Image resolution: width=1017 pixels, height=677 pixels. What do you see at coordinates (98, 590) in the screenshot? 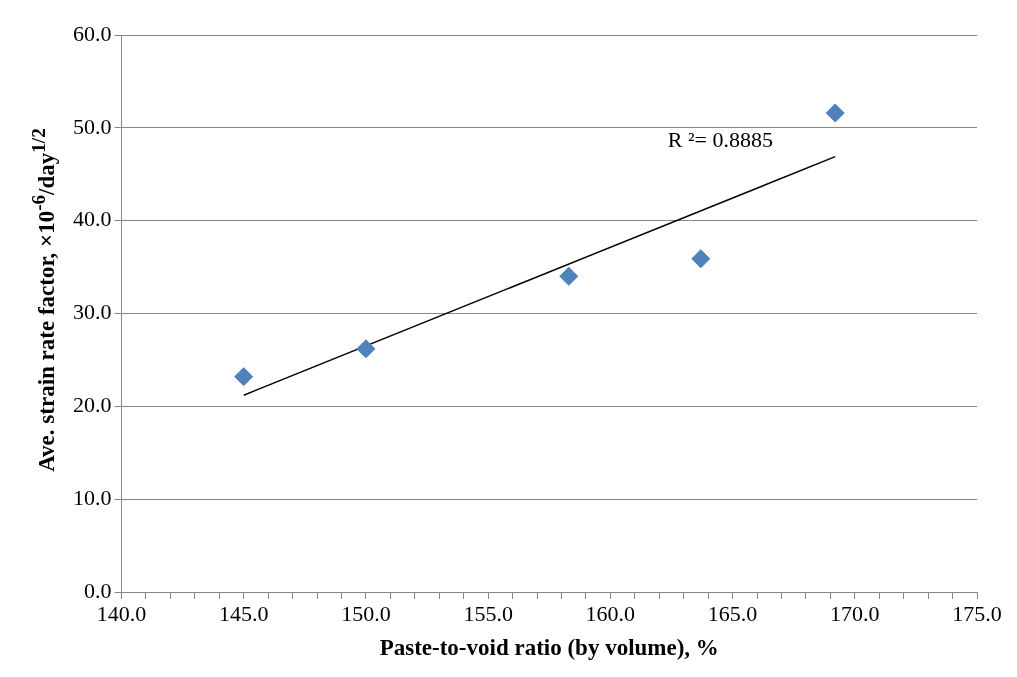
I see `y-tick-label: 0.0` at bounding box center [98, 590].